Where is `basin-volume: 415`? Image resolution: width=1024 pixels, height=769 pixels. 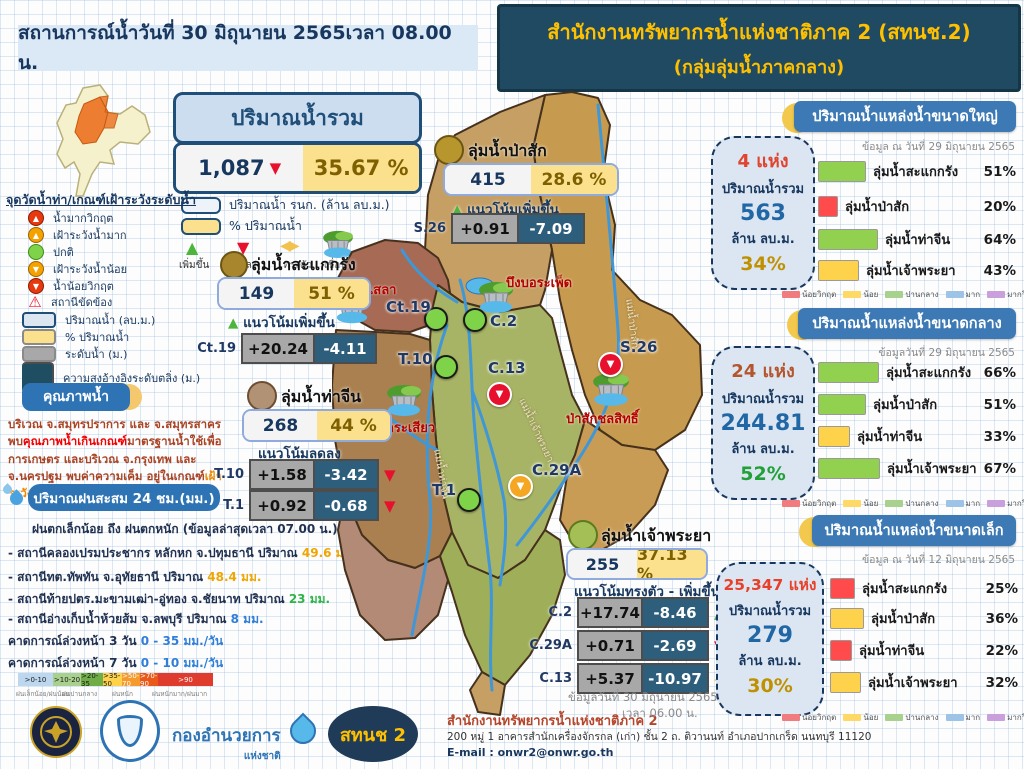
basin-volume: 415 is located at coordinates (488, 179).